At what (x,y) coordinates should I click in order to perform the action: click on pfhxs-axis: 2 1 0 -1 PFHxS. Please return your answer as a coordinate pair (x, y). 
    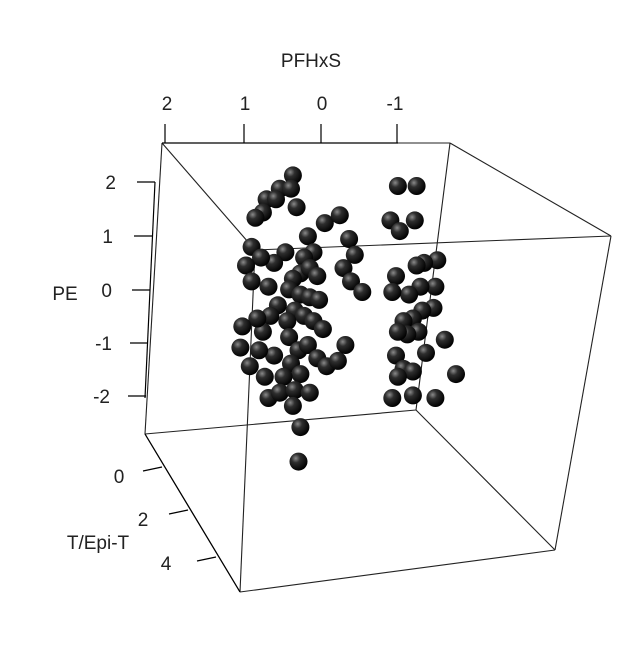
    Looking at the image, I should click on (283, 97).